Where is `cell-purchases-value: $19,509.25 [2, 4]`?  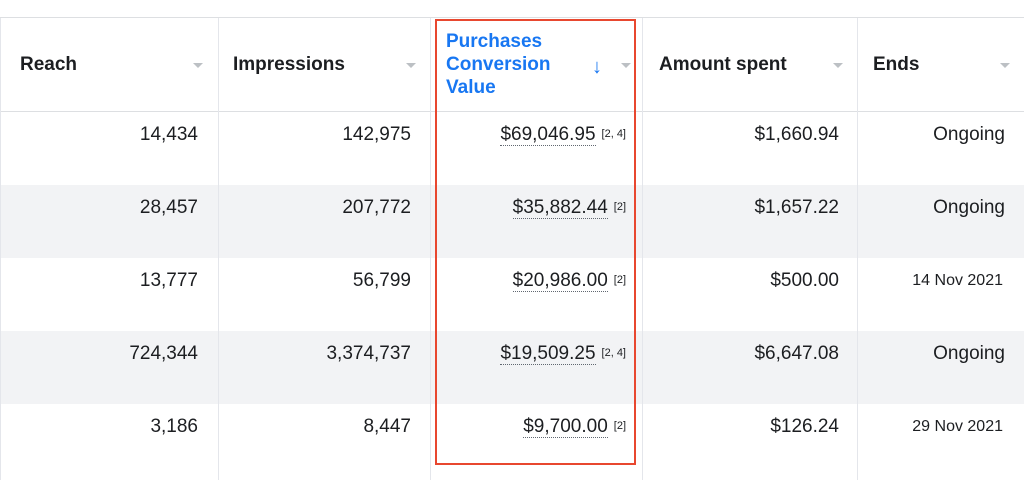
cell-purchases-value: $19,509.25 [2, 4] is located at coordinates (563, 353).